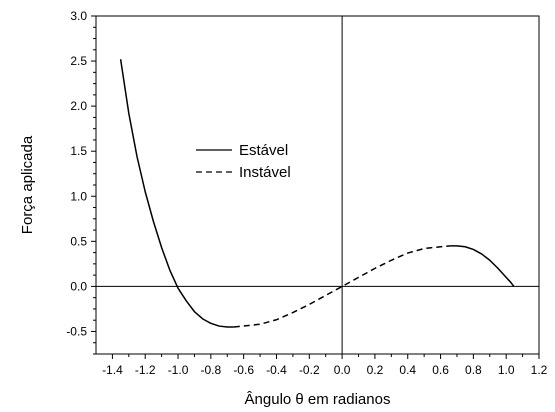 This screenshot has height=412, width=555. I want to click on x-tick-label: -0.6, so click(243, 370).